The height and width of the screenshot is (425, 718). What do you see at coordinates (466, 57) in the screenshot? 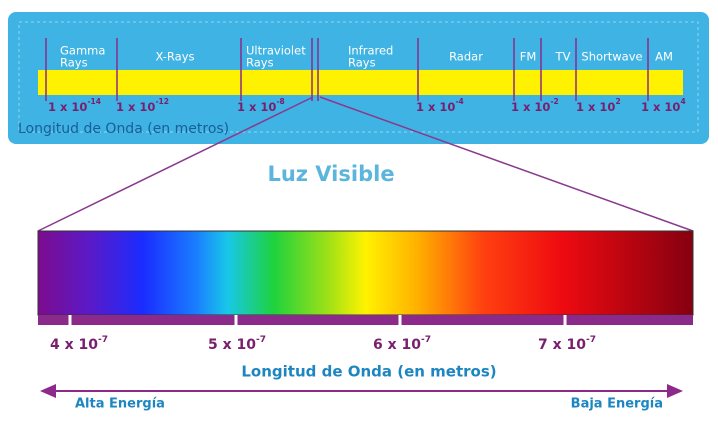
I see `band-label: Radar` at bounding box center [466, 57].